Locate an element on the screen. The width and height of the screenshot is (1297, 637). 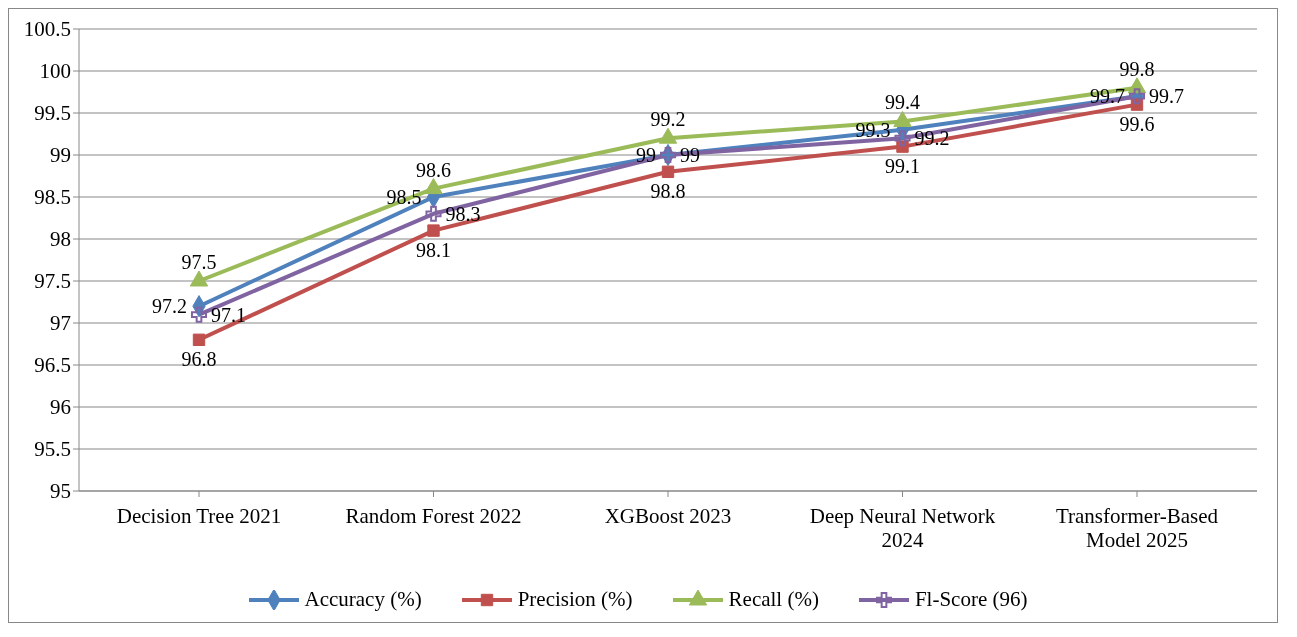
y-tick-label: 99.5 is located at coordinates (52, 113).